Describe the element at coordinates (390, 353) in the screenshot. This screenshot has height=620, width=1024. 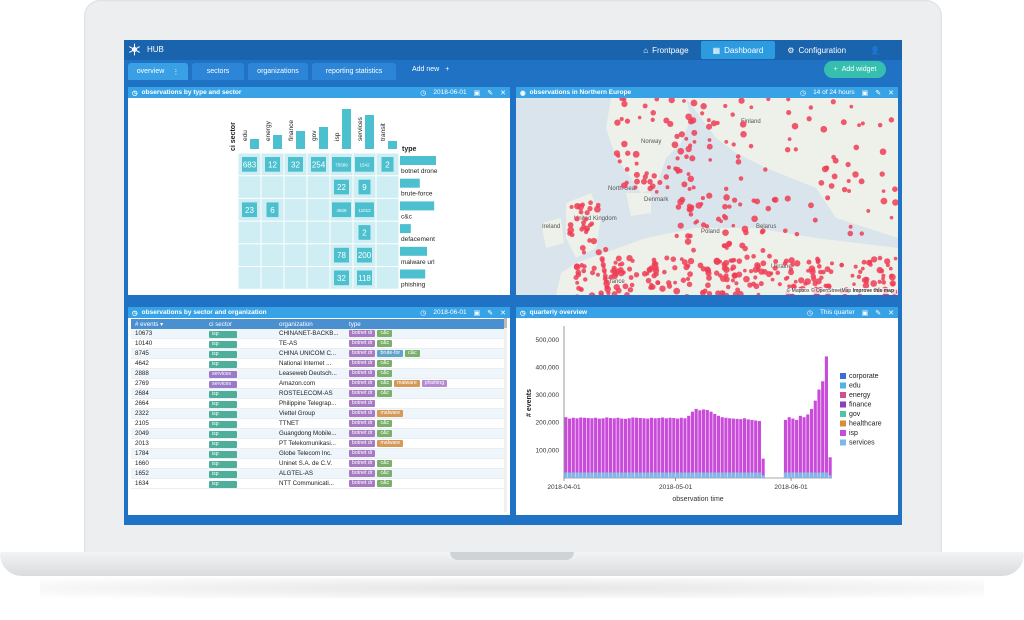
I see `type-tag: brute-for` at that location.